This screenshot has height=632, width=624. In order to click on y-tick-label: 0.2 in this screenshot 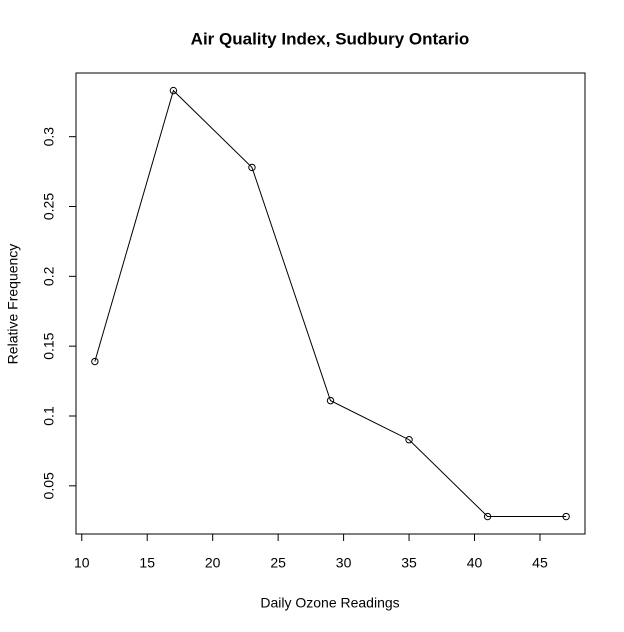, I will do `click(49, 276)`.